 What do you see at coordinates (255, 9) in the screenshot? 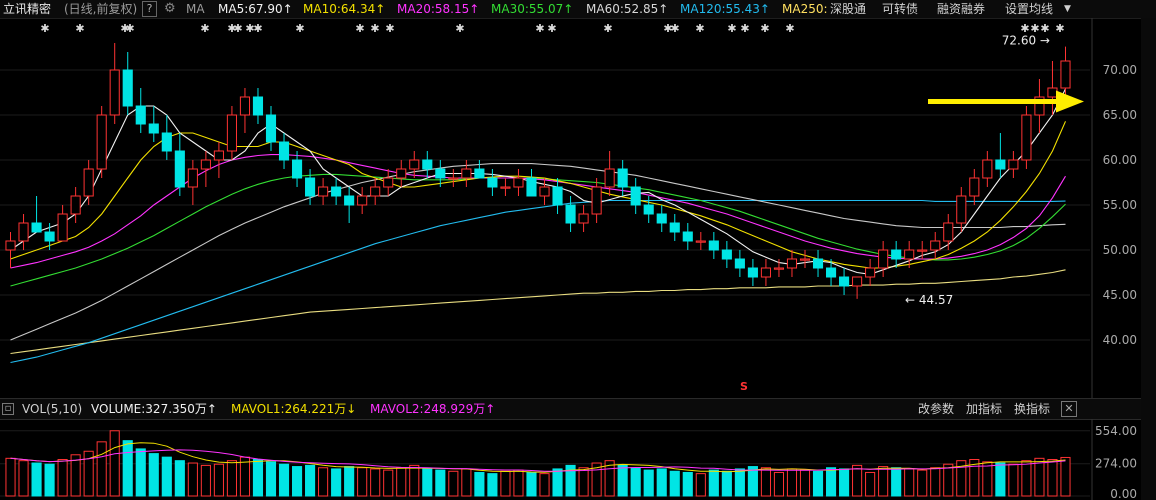
I see `ma5-value: MA5:67.90↑` at bounding box center [255, 9].